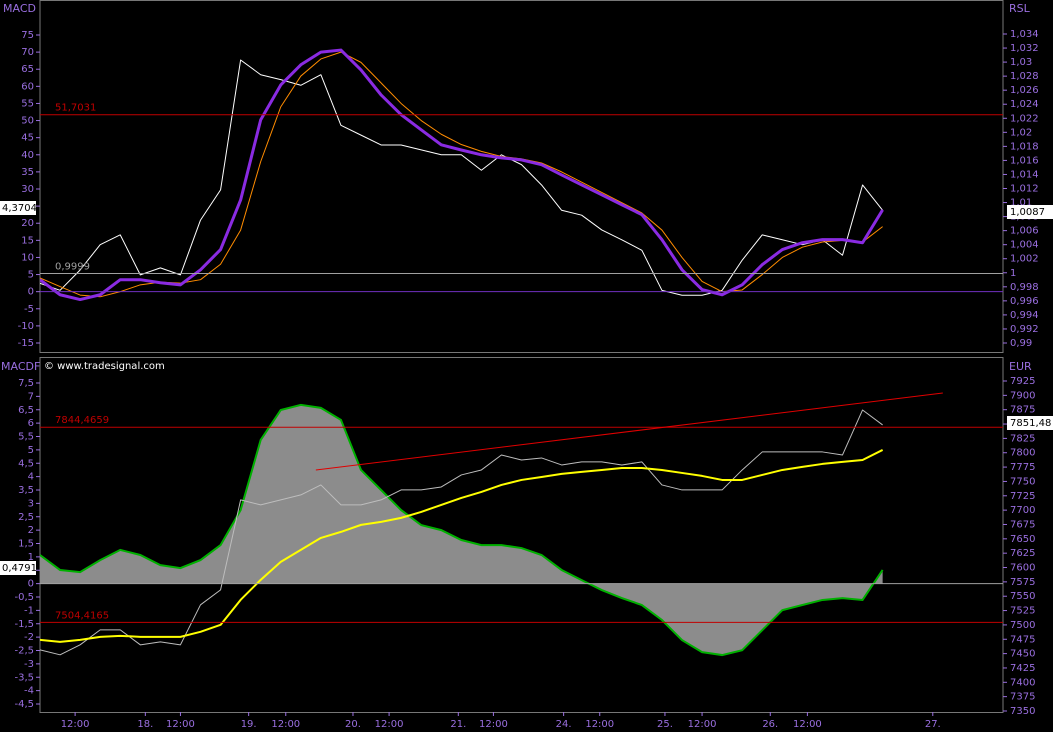  What do you see at coordinates (31, 557) in the screenshot?
I see `y-tick-label: 1` at bounding box center [31, 557].